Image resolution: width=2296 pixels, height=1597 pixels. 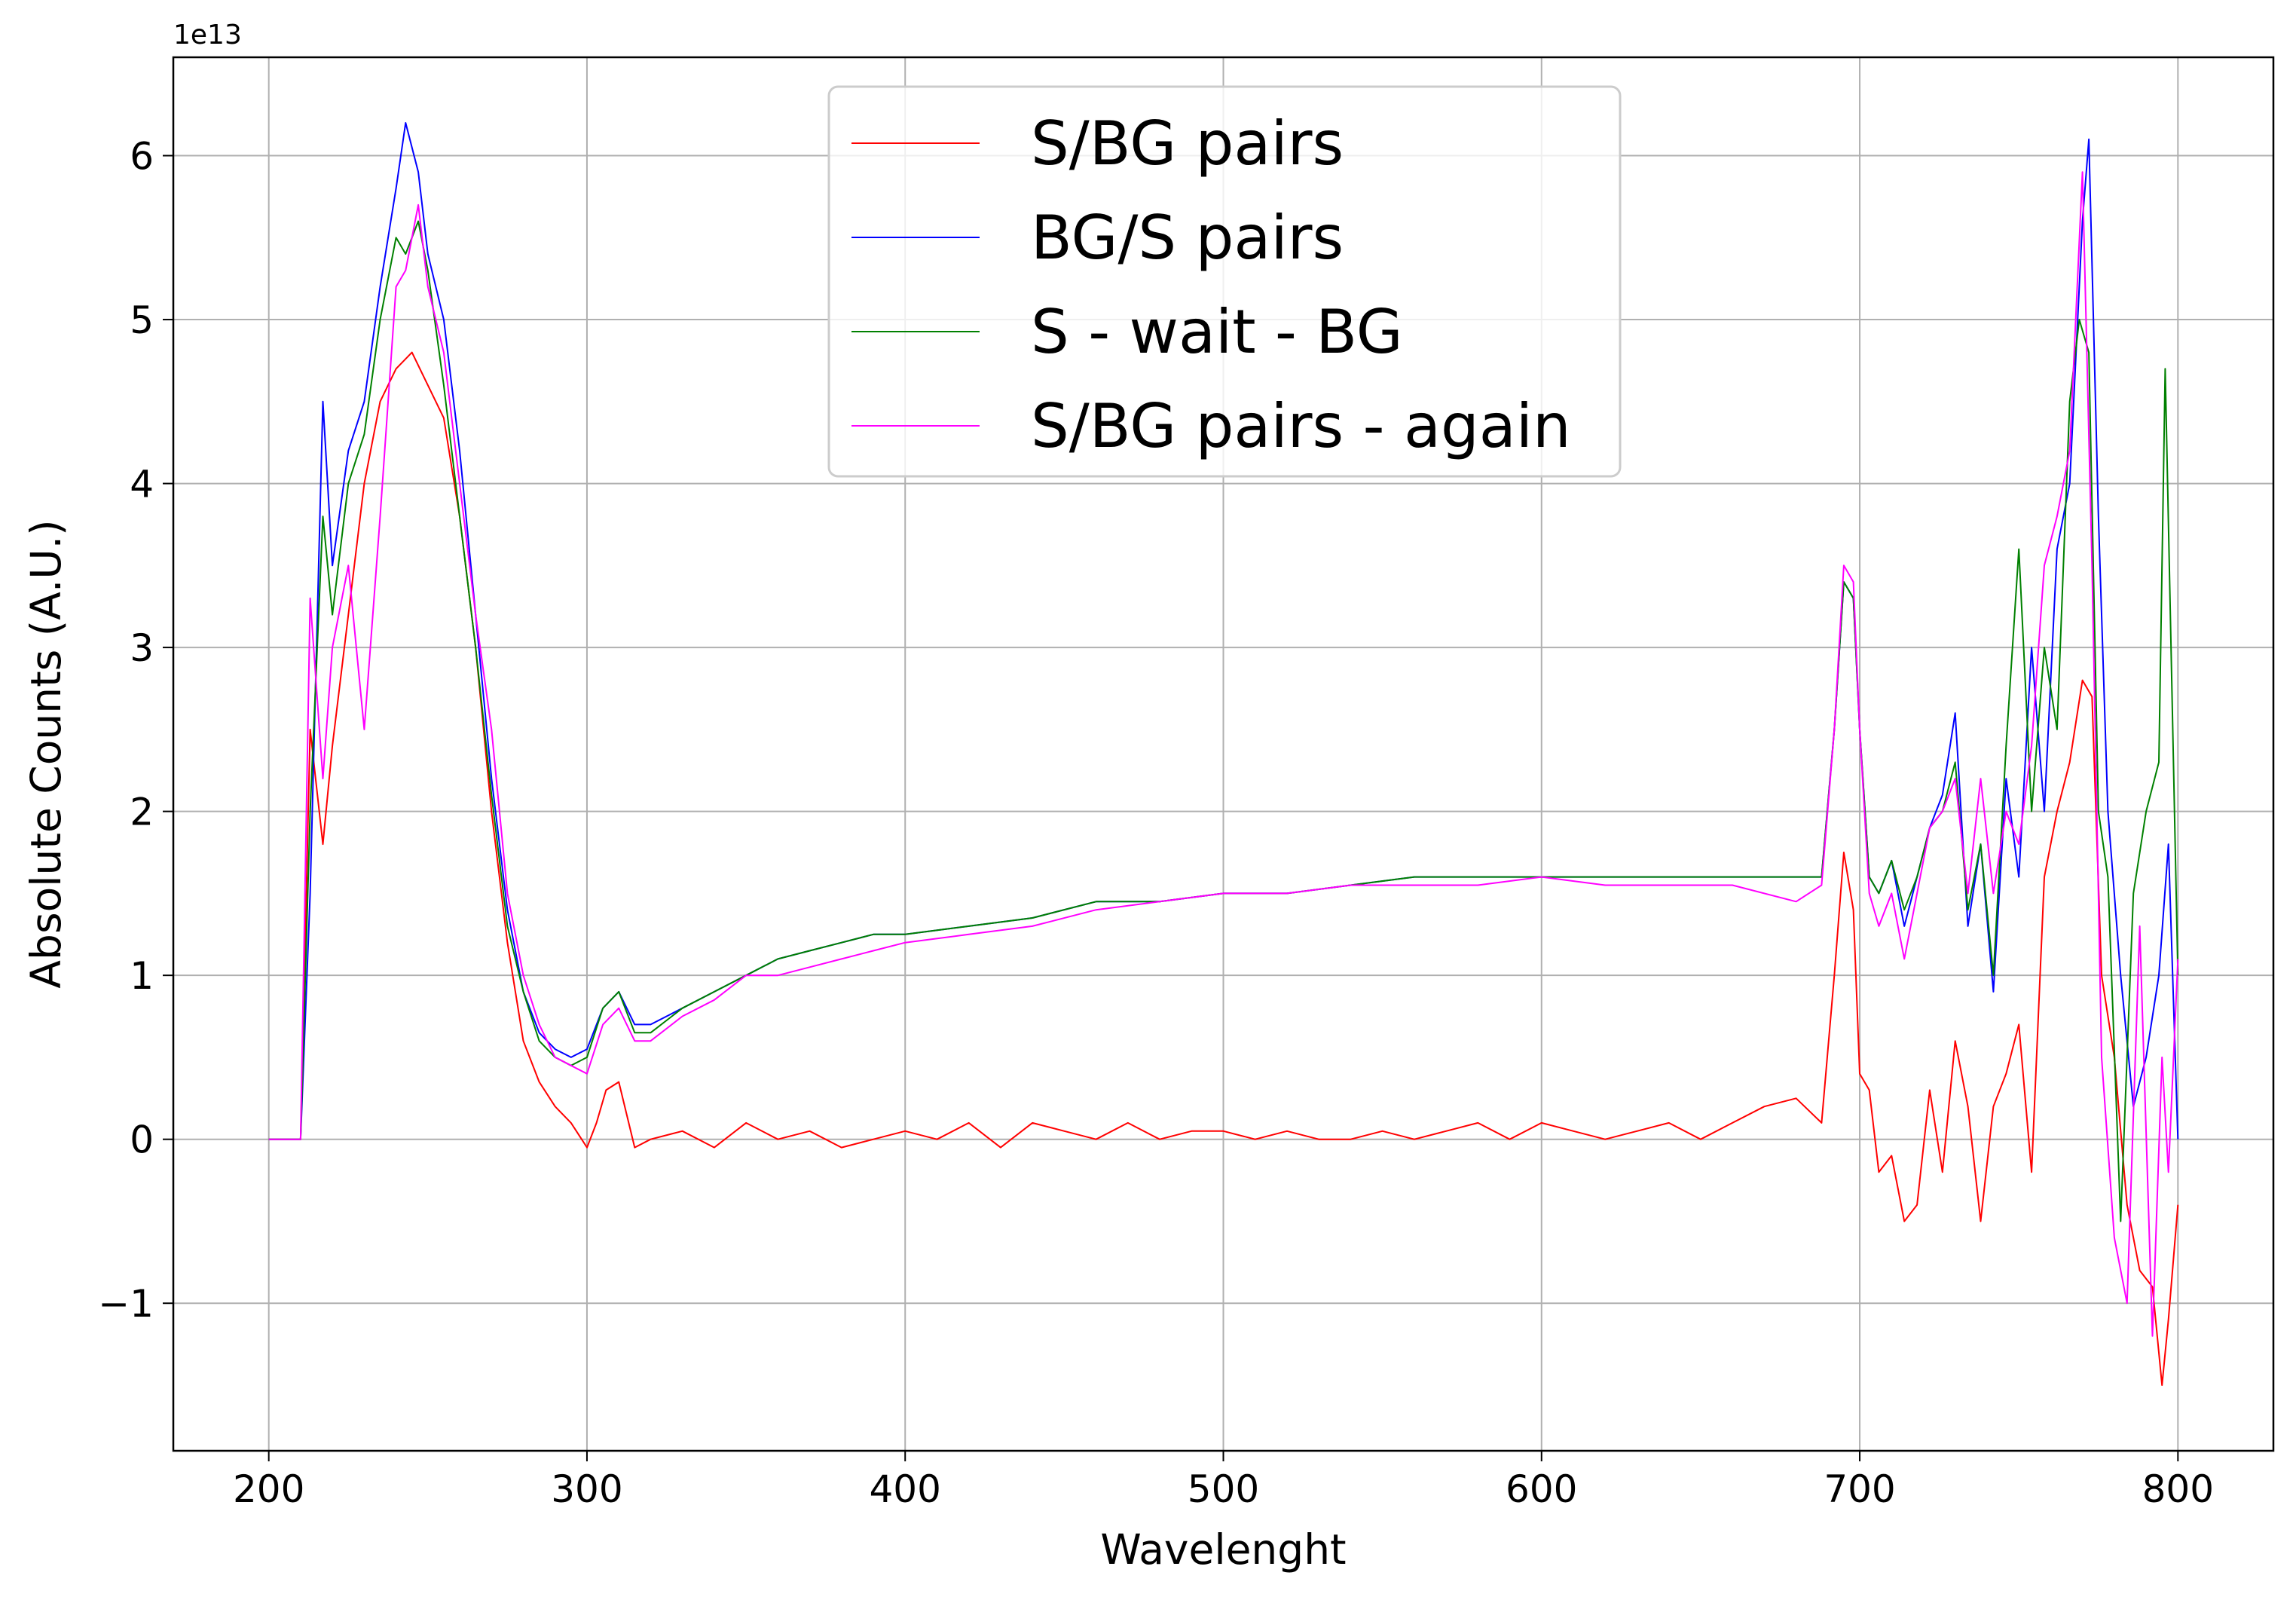 What do you see at coordinates (1223, 1489) in the screenshot?
I see `x-tick-label: 500` at bounding box center [1223, 1489].